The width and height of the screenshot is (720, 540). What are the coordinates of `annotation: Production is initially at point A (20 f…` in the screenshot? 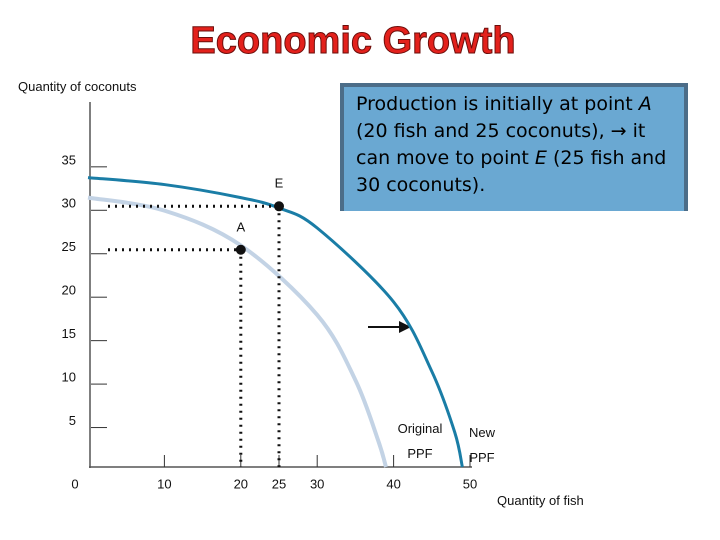 It's located at (514, 149).